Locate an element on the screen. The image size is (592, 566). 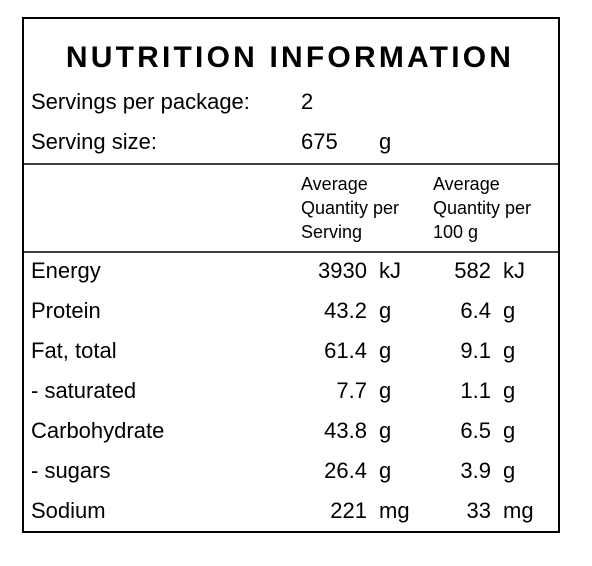
per-serving-value: 7.7 is located at coordinates (351, 390).